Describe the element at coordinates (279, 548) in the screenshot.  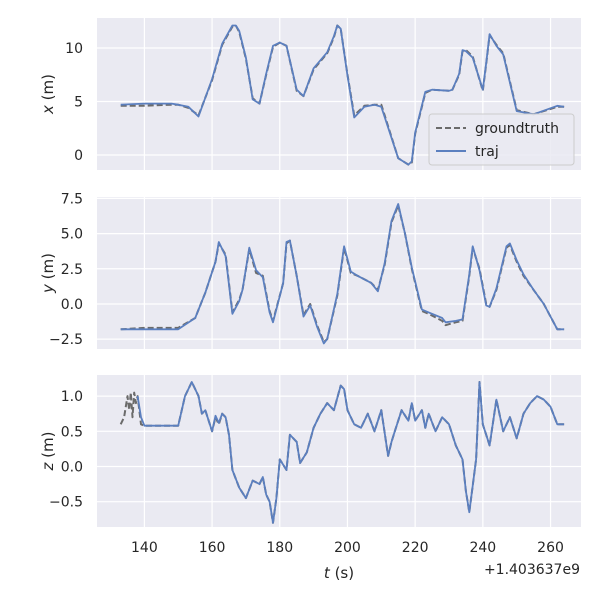
I see `x-tick-label-180: 180` at that location.